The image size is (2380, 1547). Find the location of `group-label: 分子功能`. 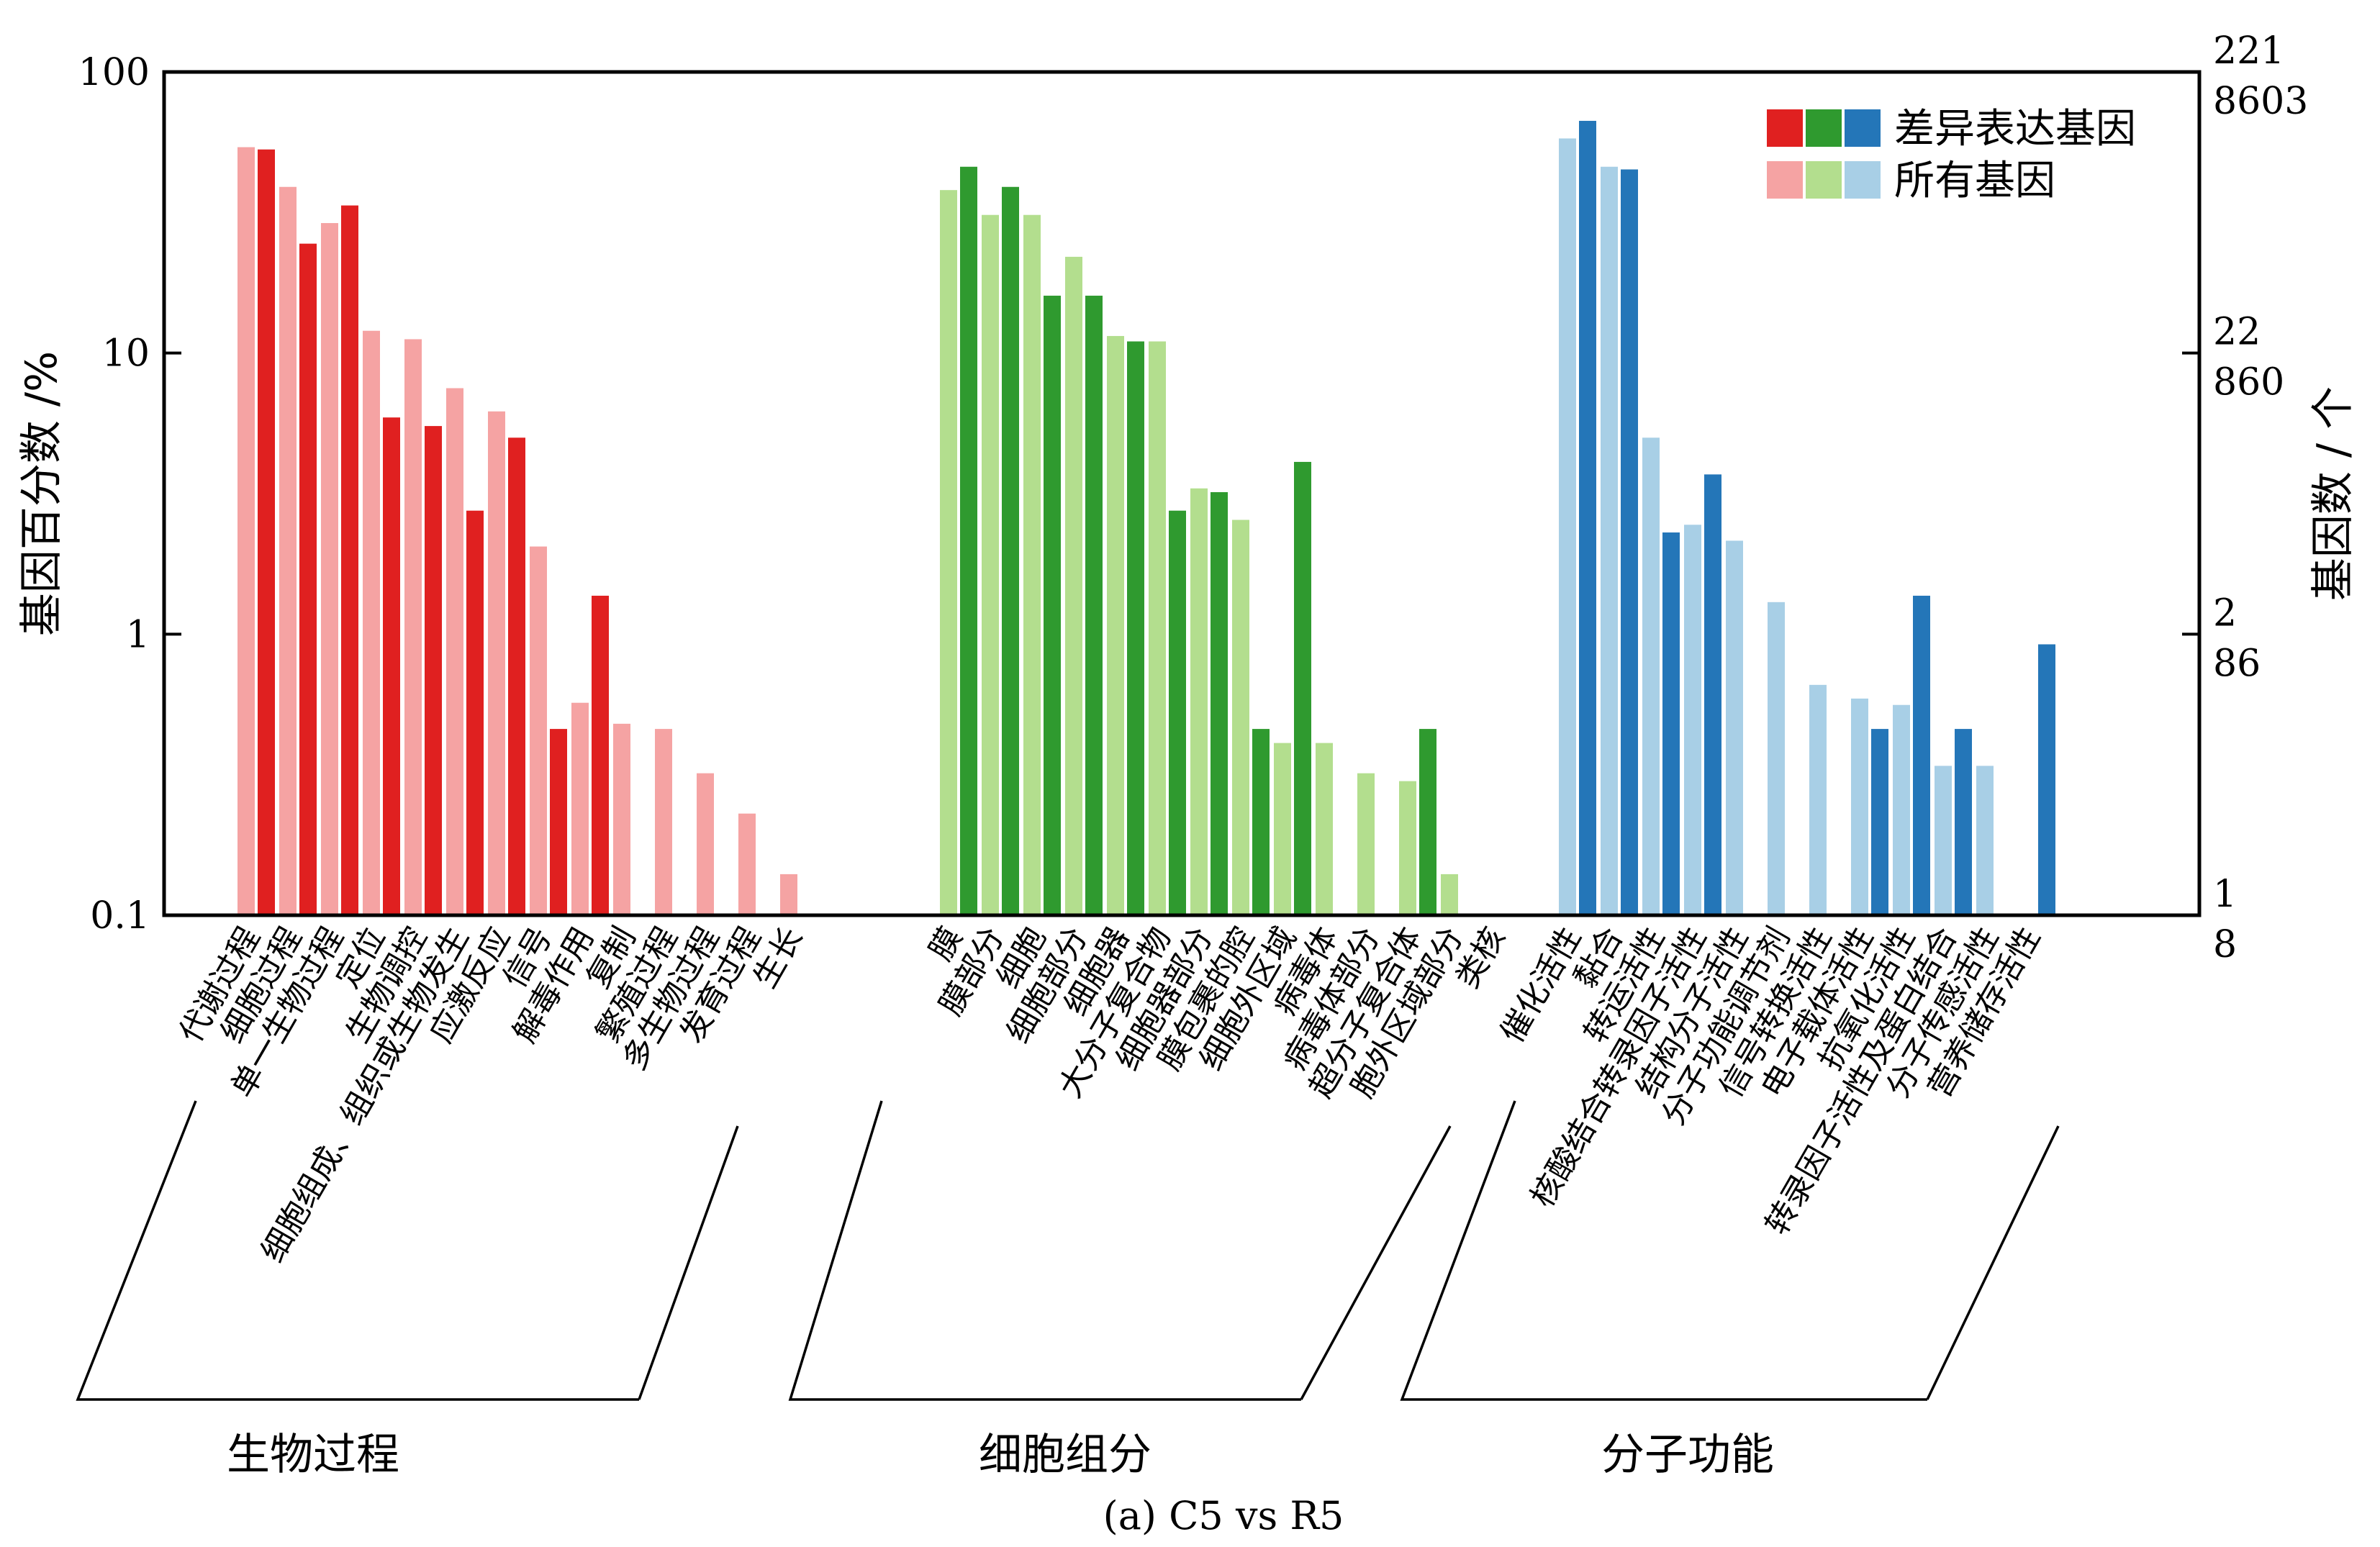

group-label: 分子功能 is located at coordinates (1687, 1455).